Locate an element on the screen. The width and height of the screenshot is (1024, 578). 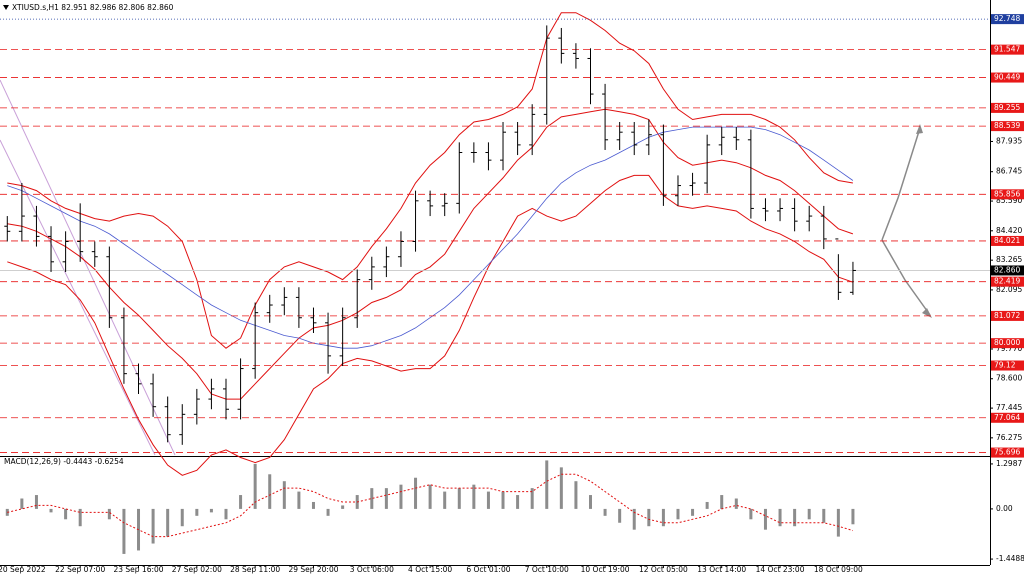
level-label: 89.255 is located at coordinates (1007, 107).